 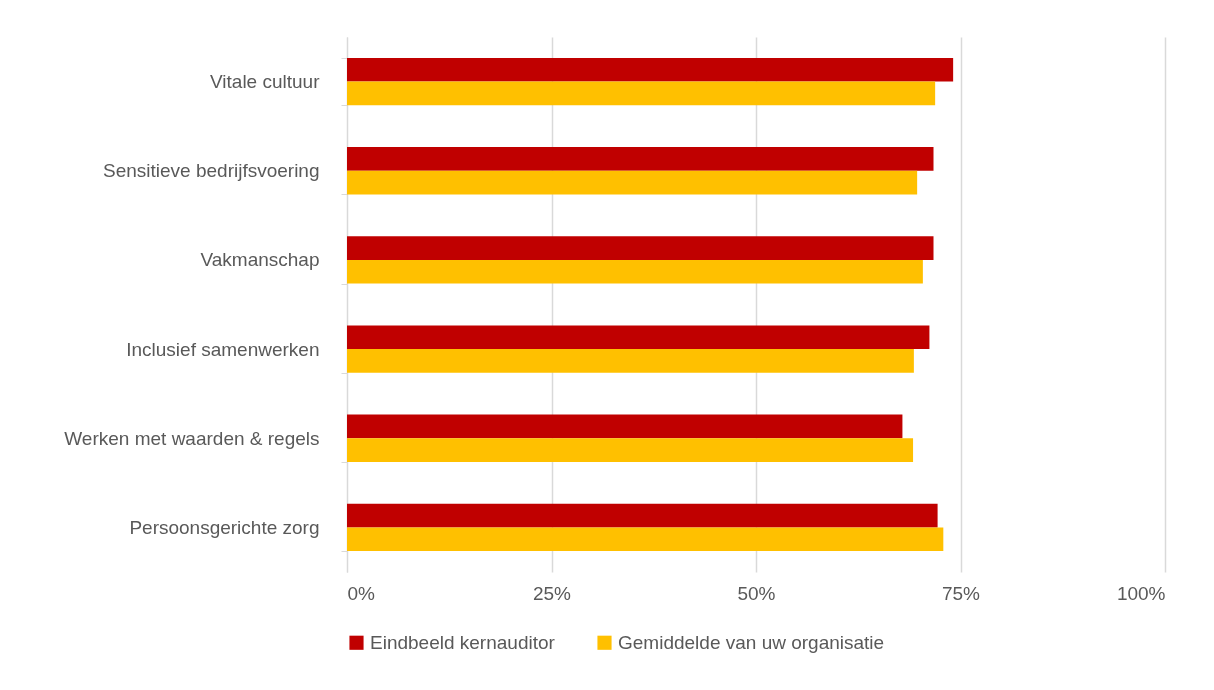 What do you see at coordinates (751, 642) in the screenshot?
I see `legend-label: Gemiddelde van uw organisatie` at bounding box center [751, 642].